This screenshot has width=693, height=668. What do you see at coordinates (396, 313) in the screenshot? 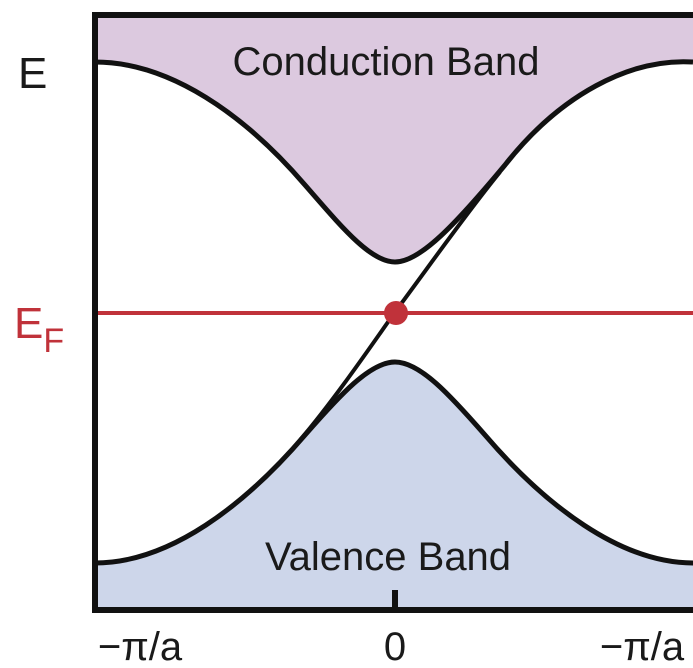
I see `fermi-point` at bounding box center [396, 313].